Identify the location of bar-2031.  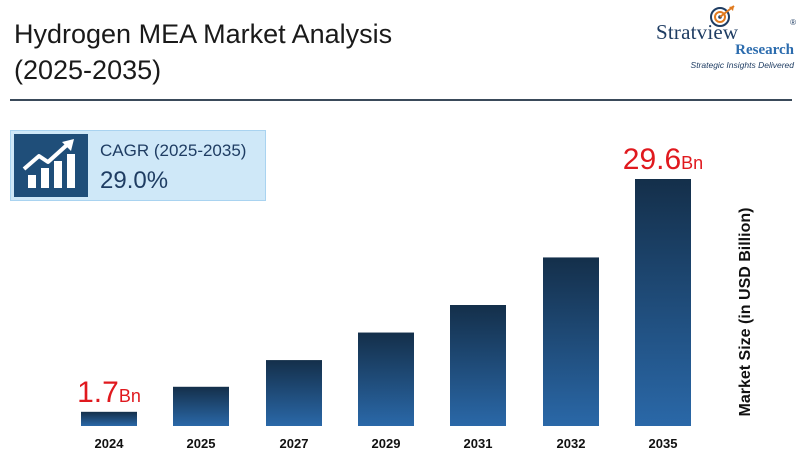
(478, 365).